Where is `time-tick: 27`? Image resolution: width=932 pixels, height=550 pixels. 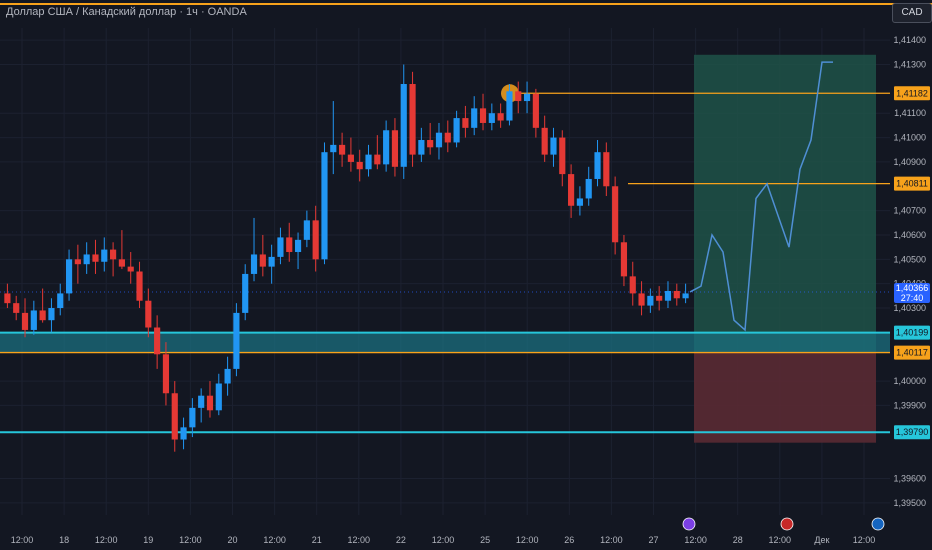
time-tick: 27 is located at coordinates (653, 540).